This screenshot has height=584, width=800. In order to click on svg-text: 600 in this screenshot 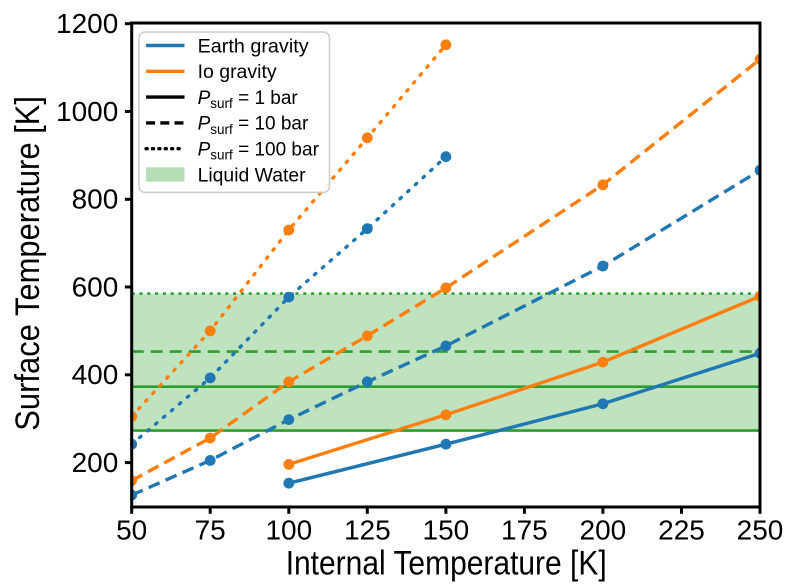, I will do `click(95, 286)`.